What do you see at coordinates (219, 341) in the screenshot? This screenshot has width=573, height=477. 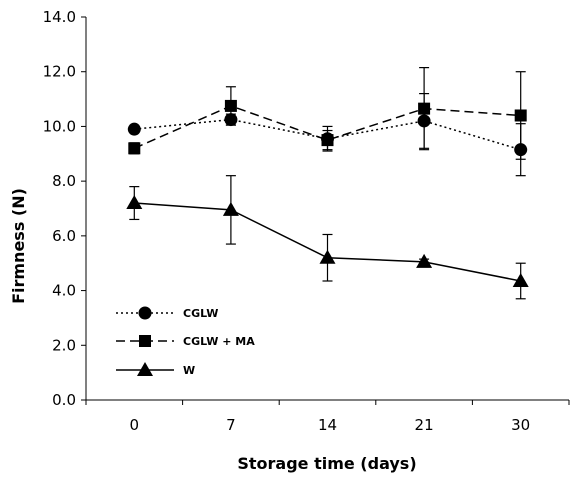 I see `legend-label: CGLW + MA` at bounding box center [219, 341].